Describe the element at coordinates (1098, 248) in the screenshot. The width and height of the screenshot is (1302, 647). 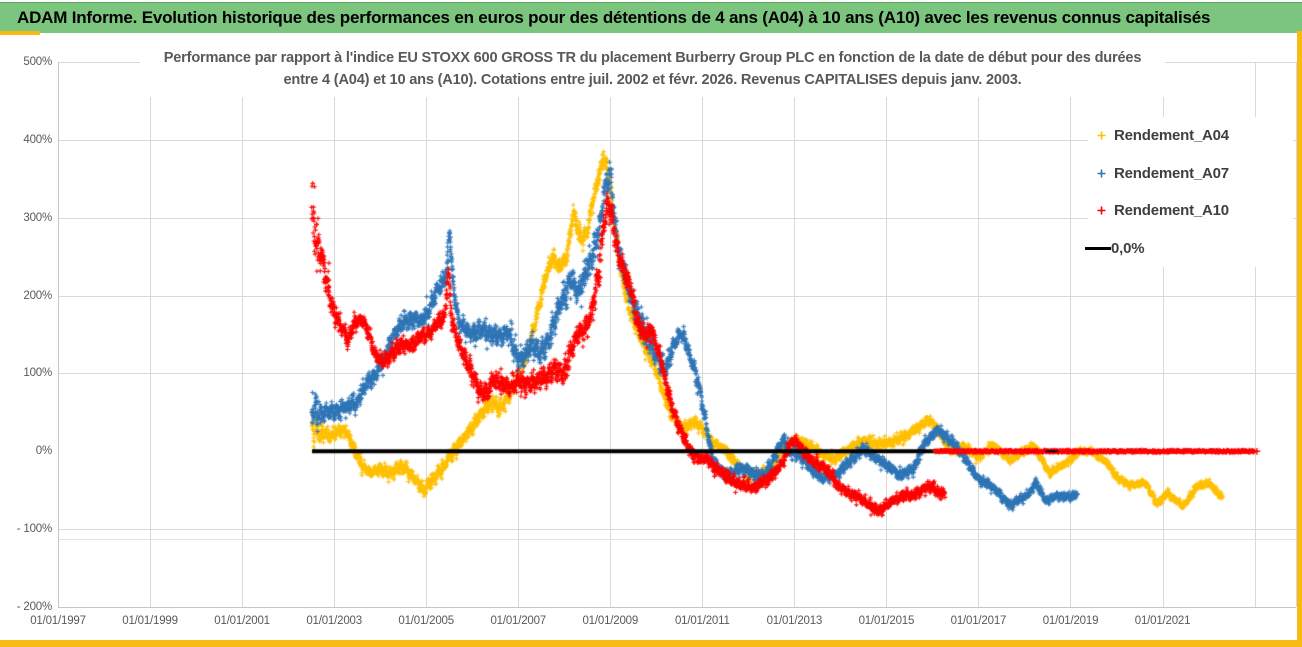
I see `zero-line-swatch` at that location.